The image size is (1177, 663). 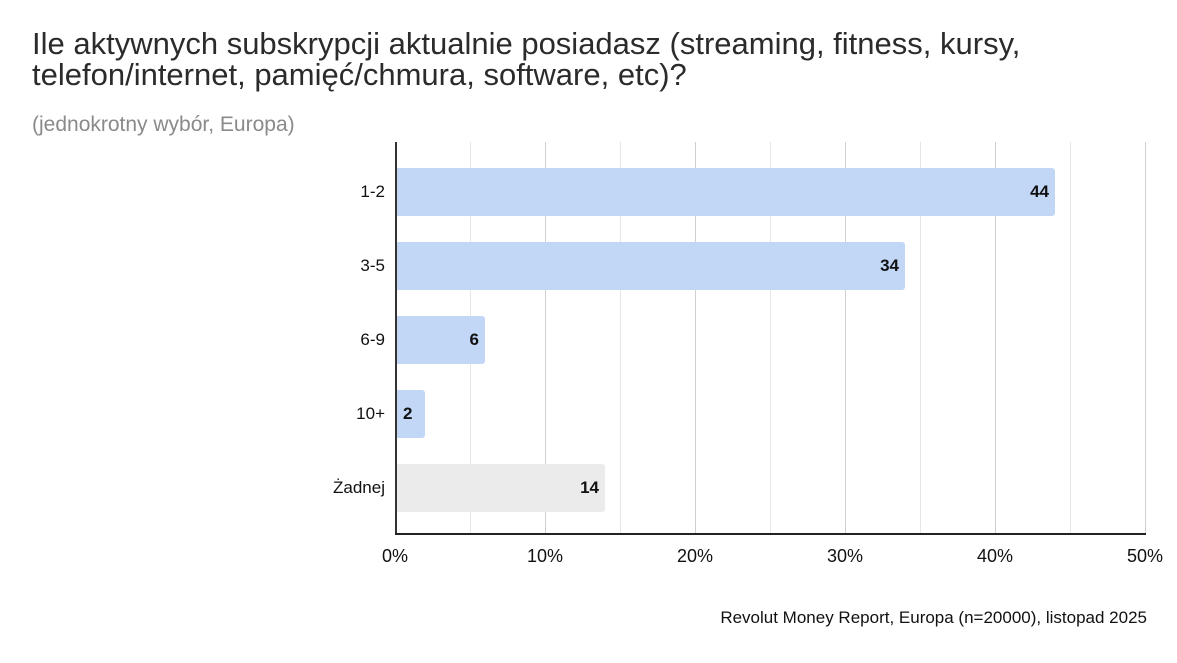 What do you see at coordinates (370, 413) in the screenshot?
I see `category-label: 10+` at bounding box center [370, 413].